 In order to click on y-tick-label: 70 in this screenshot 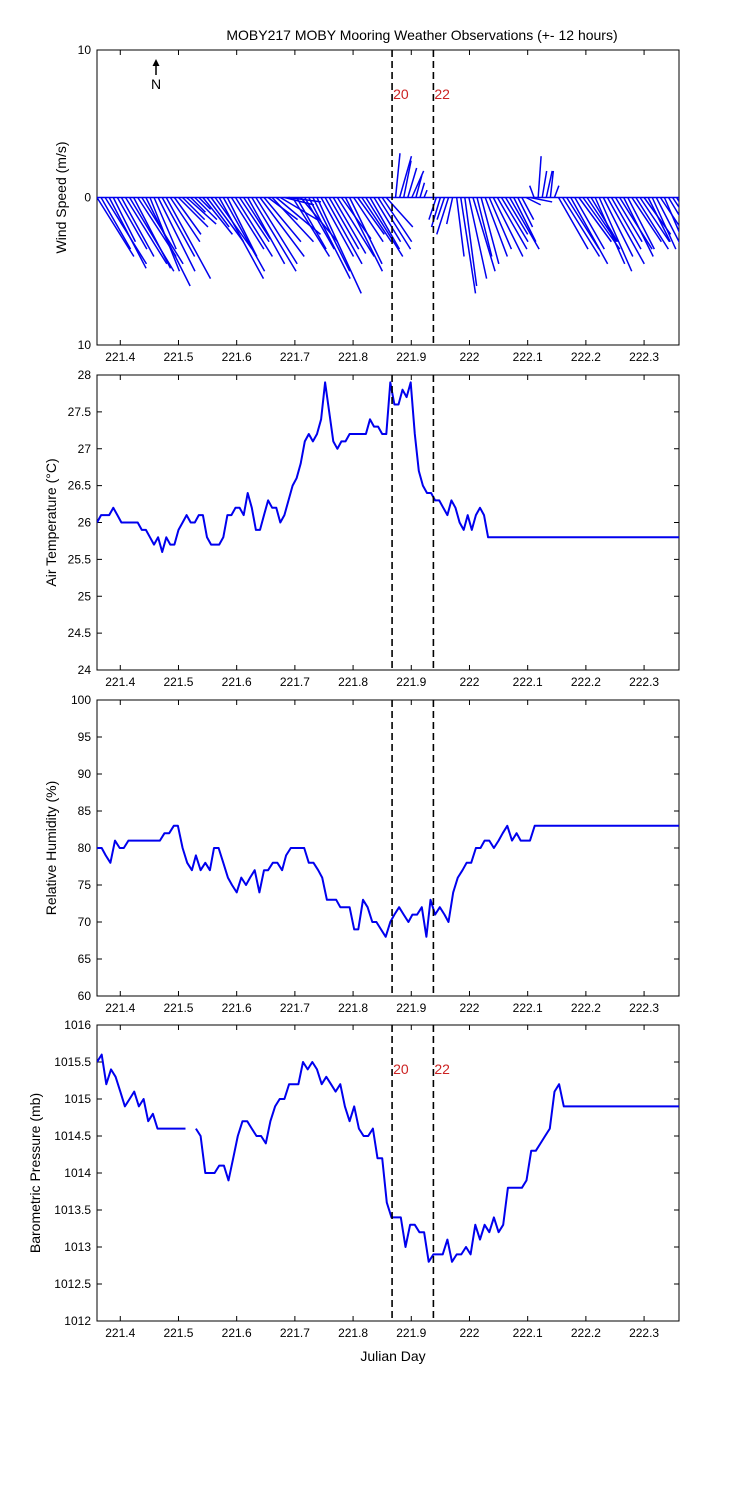, I will do `click(85, 922)`.